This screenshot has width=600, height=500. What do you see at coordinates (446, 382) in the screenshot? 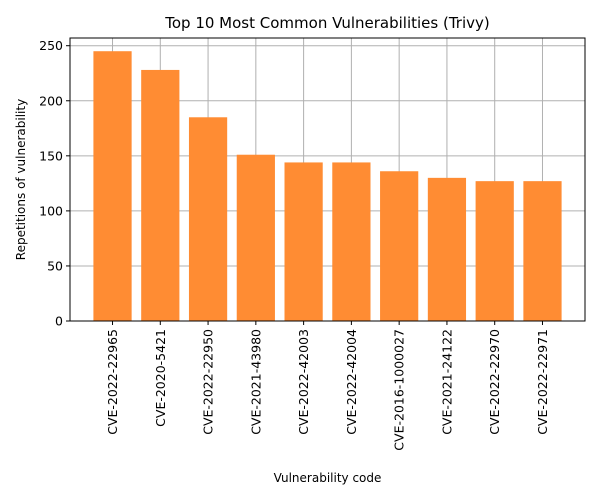
I see `x-tick-label: CVE-2021-24122` at bounding box center [446, 382].